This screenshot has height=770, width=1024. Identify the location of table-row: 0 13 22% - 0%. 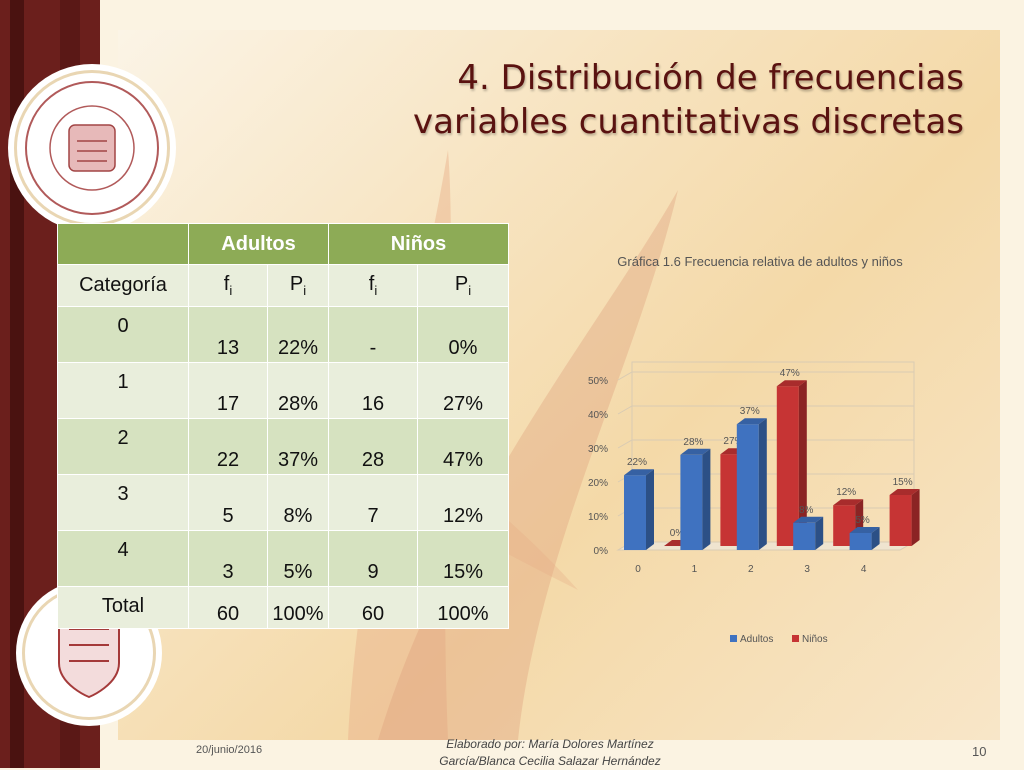
(283, 335).